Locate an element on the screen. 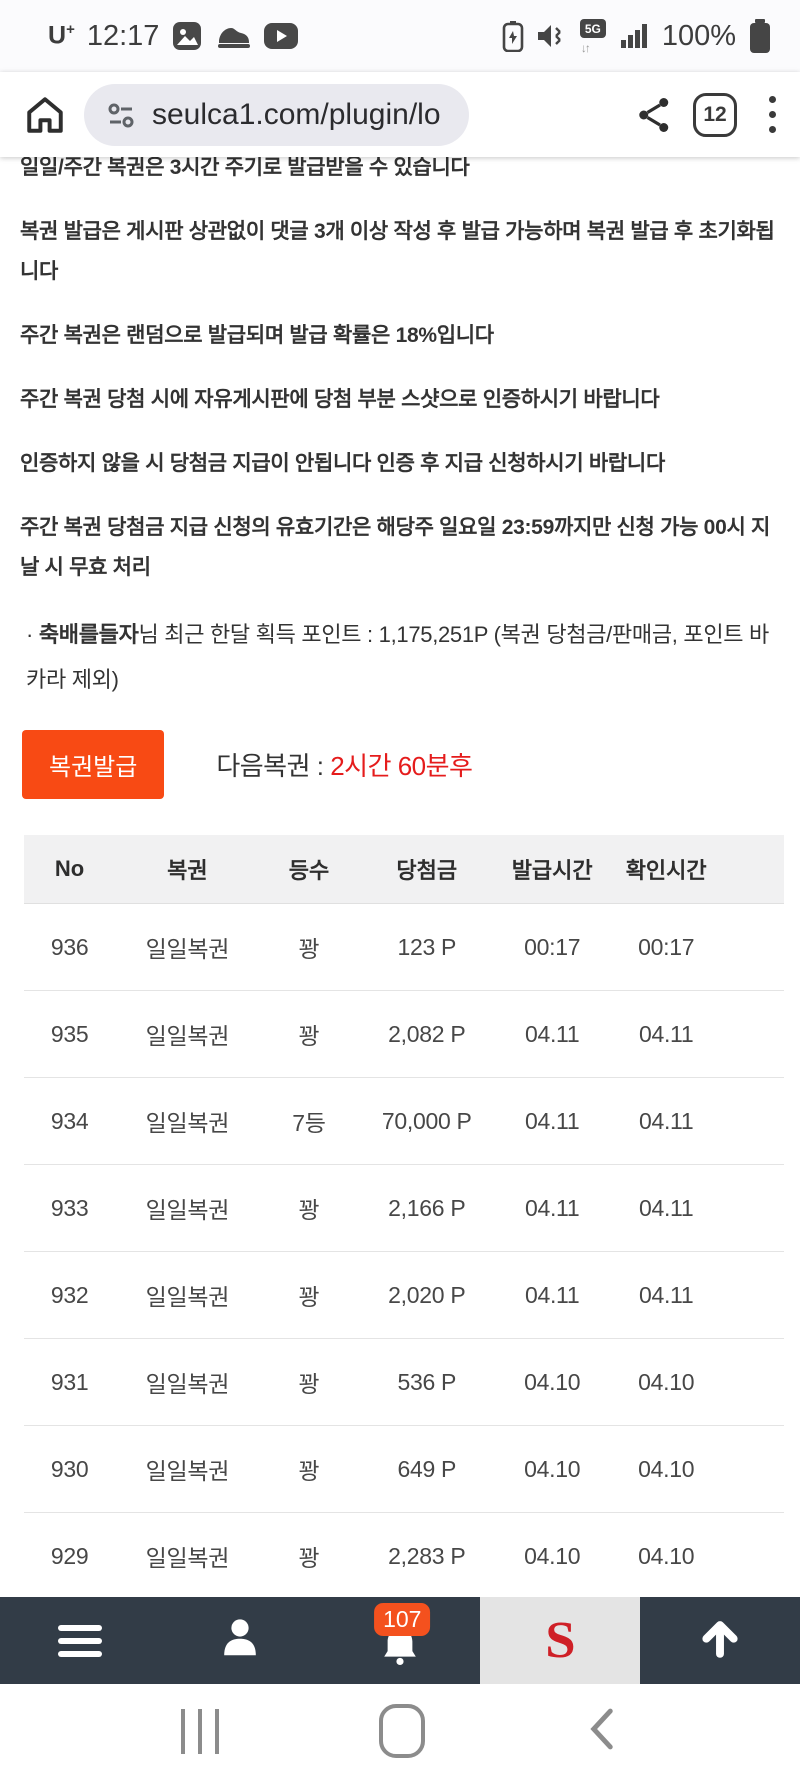 The width and height of the screenshot is (800, 1778). profile-icon is located at coordinates (240, 1640).